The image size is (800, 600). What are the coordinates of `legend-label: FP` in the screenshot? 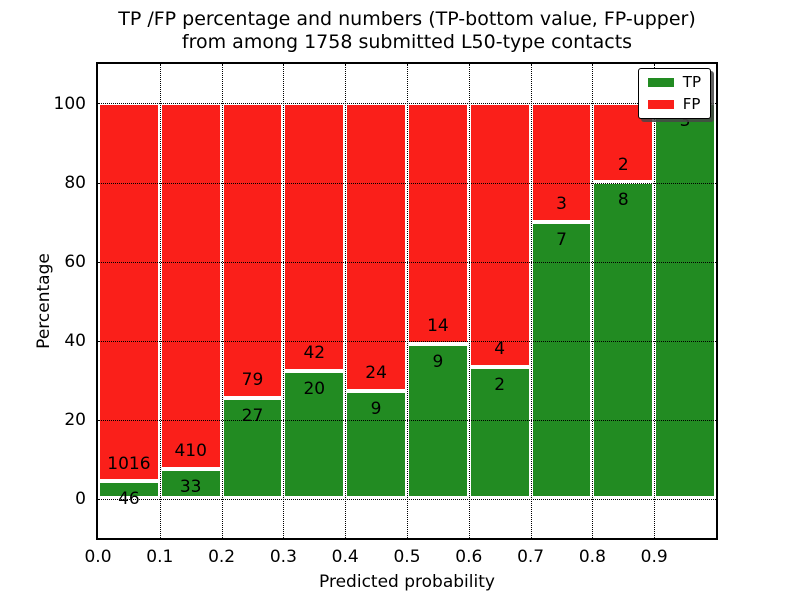 It's located at (691, 104).